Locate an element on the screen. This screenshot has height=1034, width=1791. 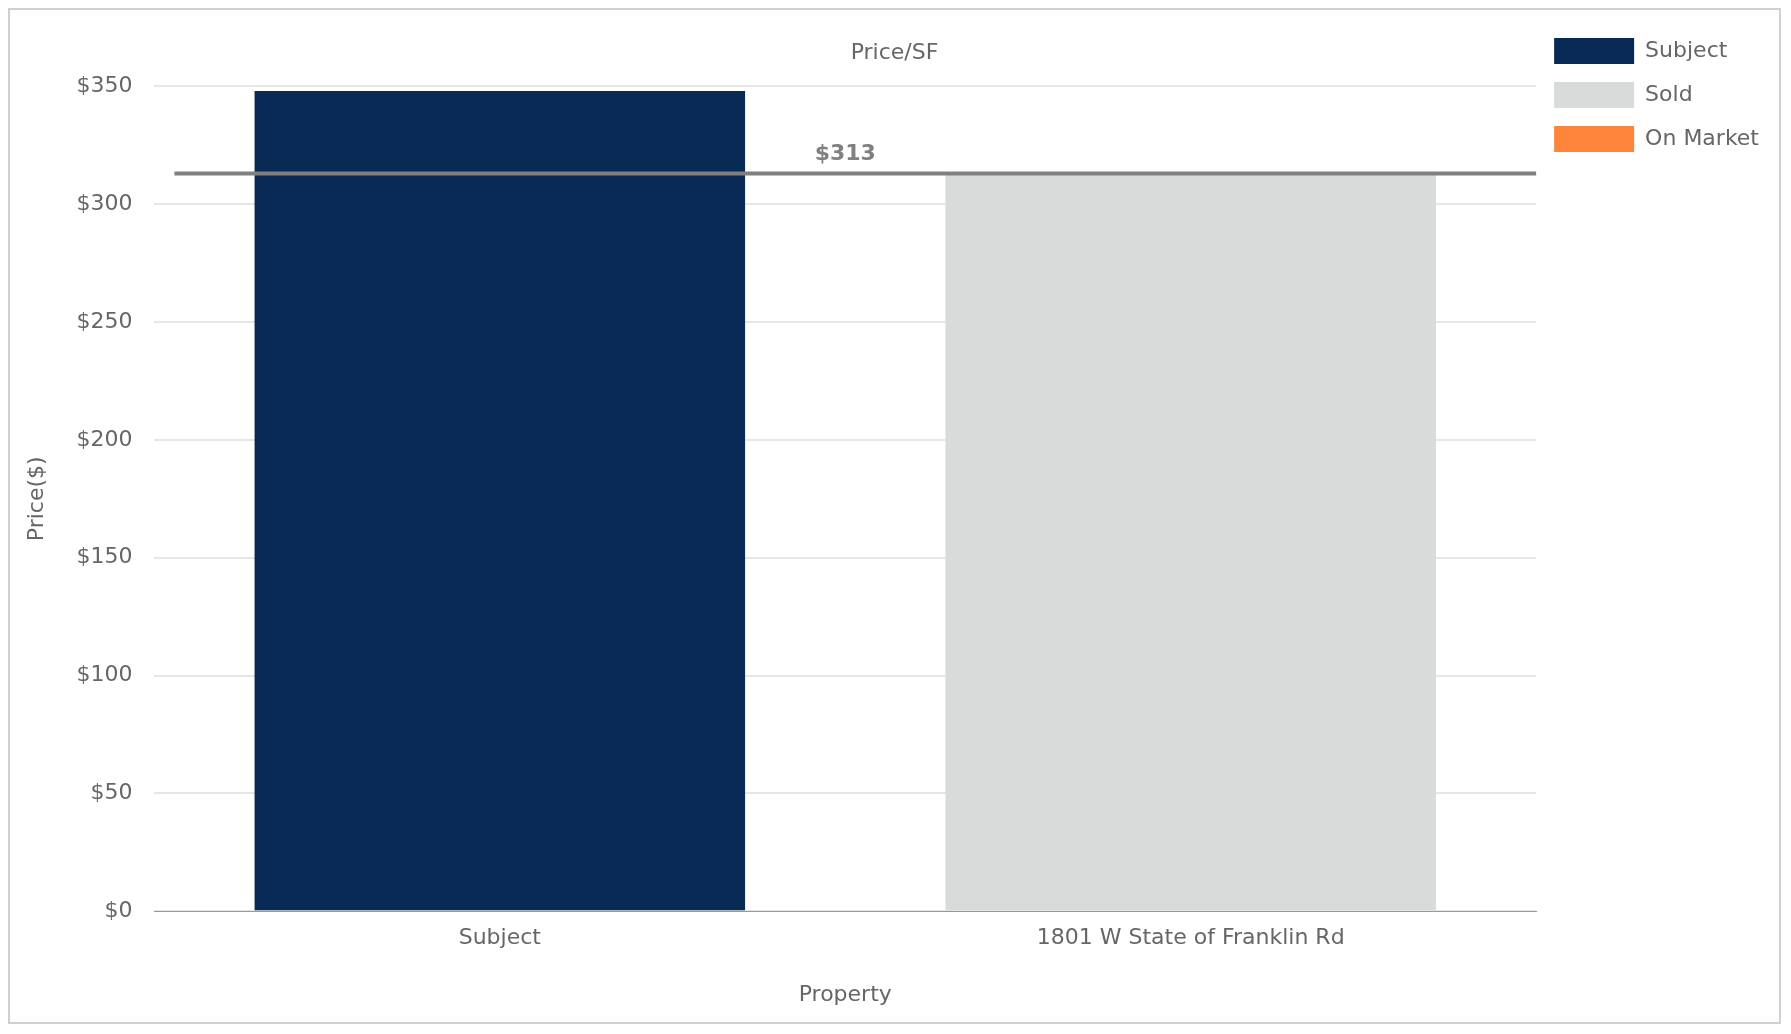
legend-label: On Market is located at coordinates (1702, 137).